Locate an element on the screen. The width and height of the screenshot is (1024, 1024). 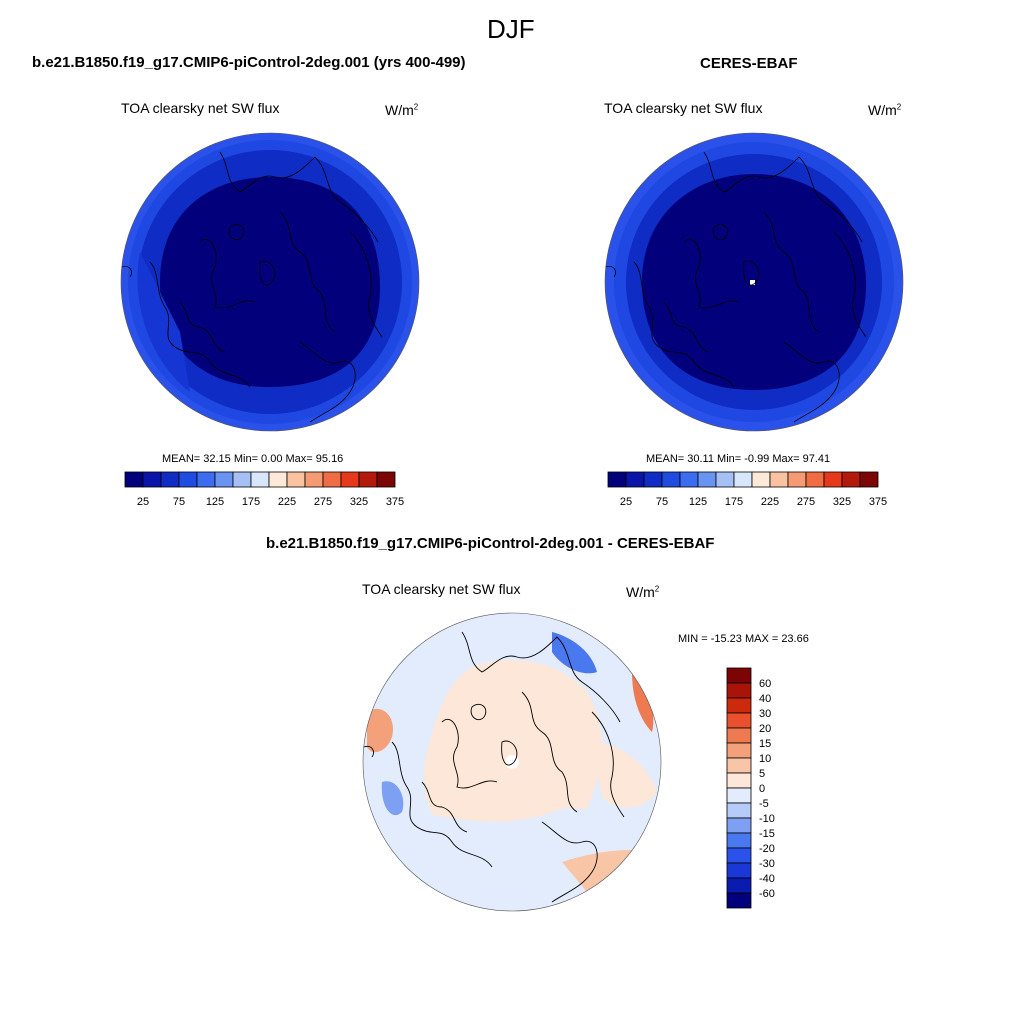
left-polar-core is located at coordinates (270, 282).